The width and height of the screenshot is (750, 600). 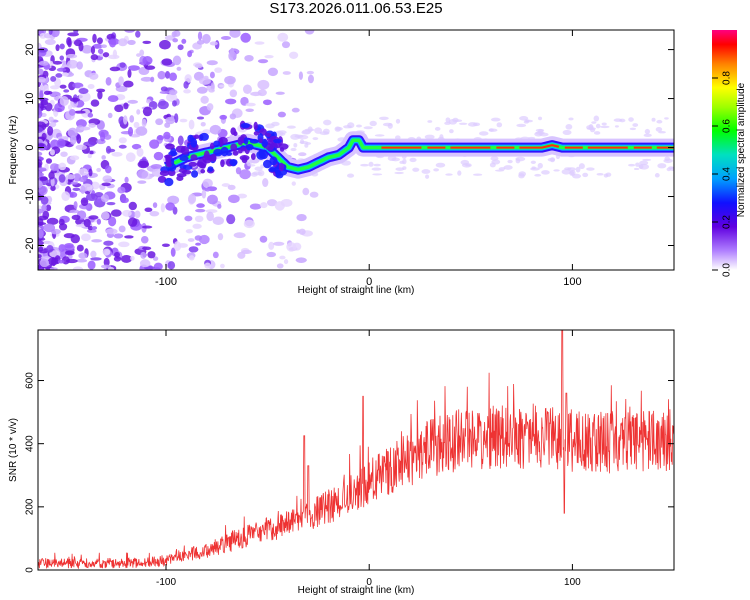 I want to click on spectrogram-y-tick-label: 20, so click(x=30, y=49).